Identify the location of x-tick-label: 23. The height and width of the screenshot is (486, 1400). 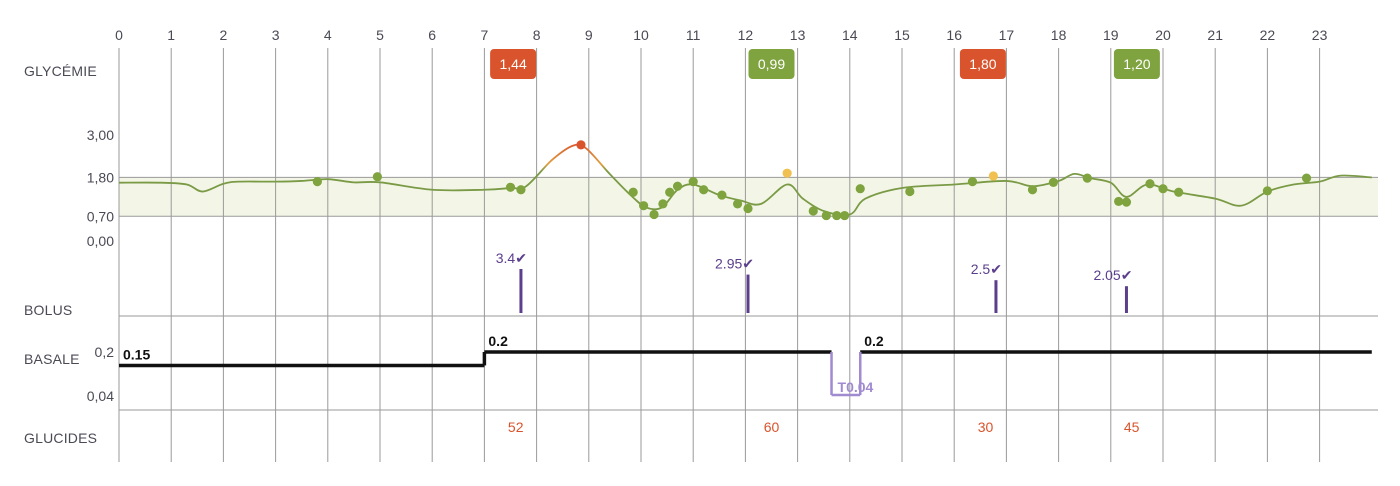
(1320, 35).